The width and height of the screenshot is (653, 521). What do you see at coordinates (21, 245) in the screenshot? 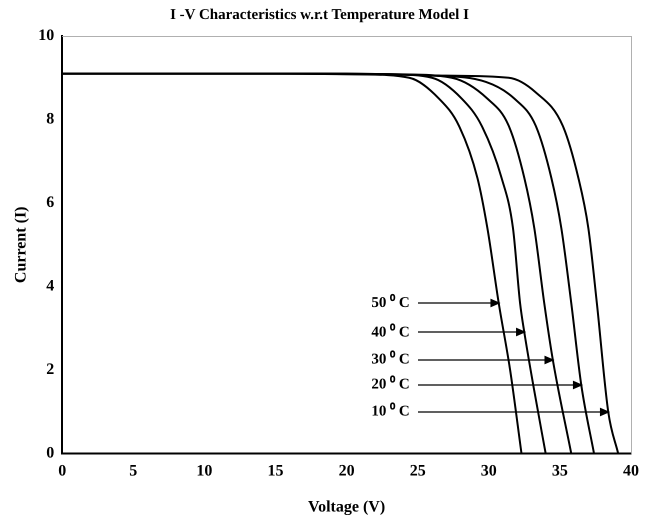
I see `y-axis-title: Current (I)` at bounding box center [21, 245].